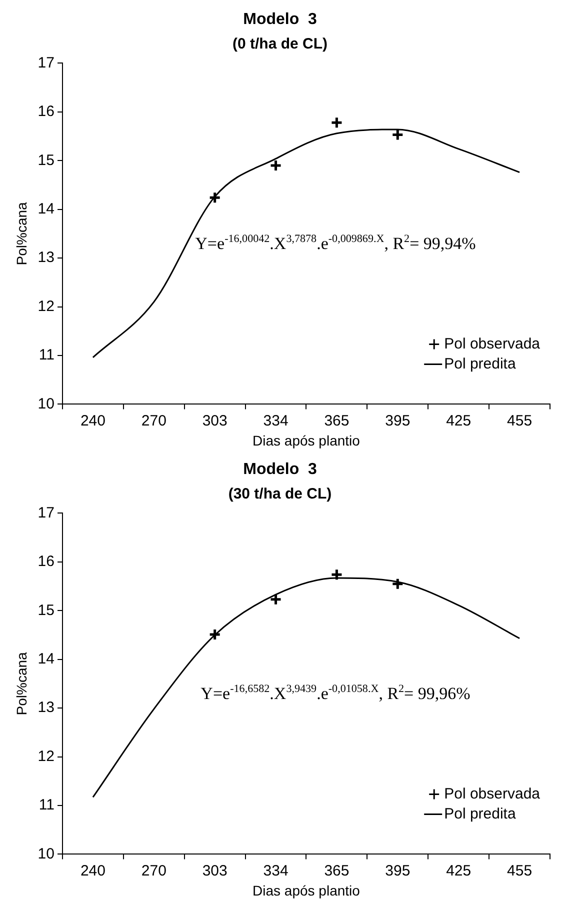  I want to click on chart-subtitle: (30 t/ha de CL), so click(280, 493).